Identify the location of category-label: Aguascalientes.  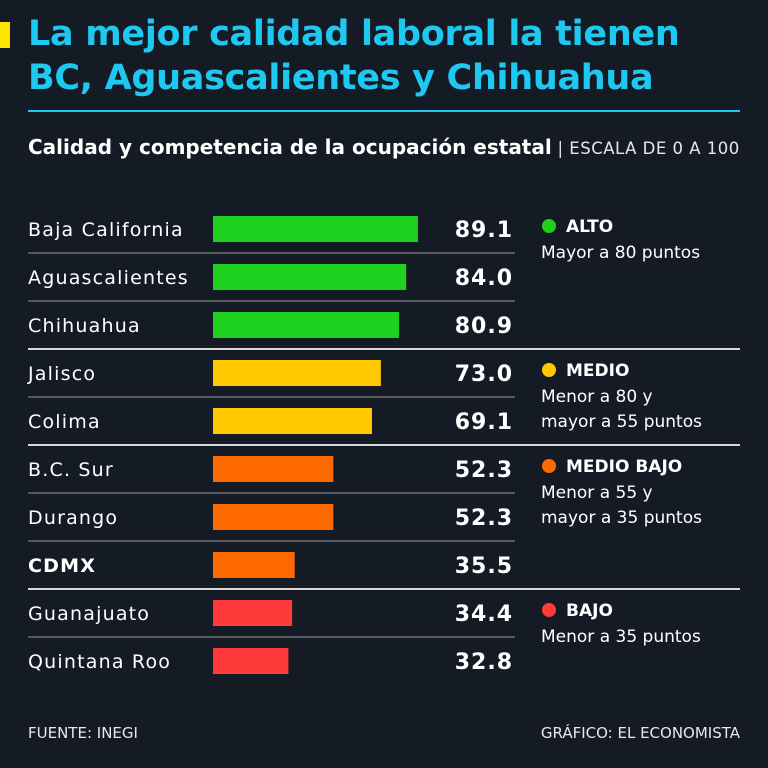
(108, 278).